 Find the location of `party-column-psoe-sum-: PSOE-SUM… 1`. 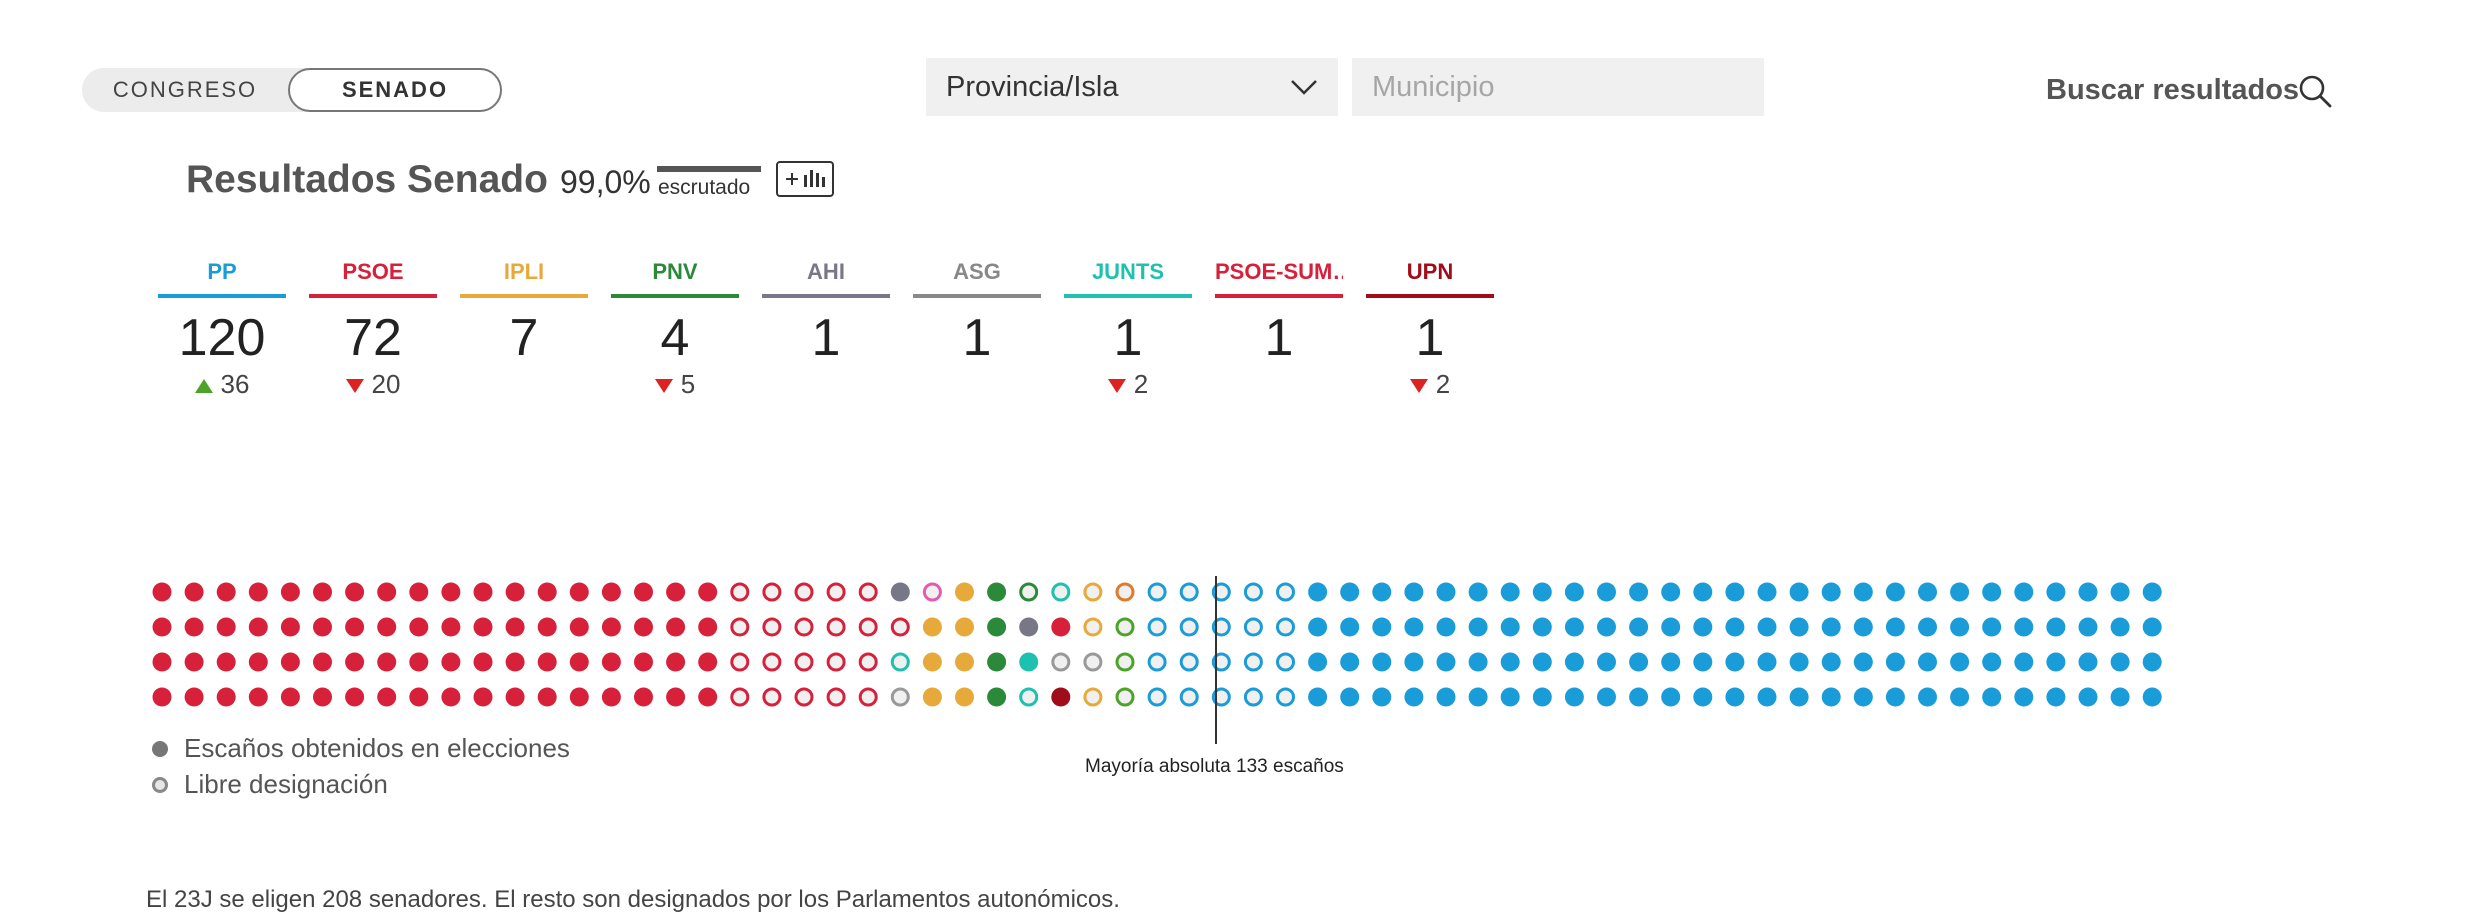

party-column-psoe-sum-: PSOE-SUM… 1 is located at coordinates (1279, 328).